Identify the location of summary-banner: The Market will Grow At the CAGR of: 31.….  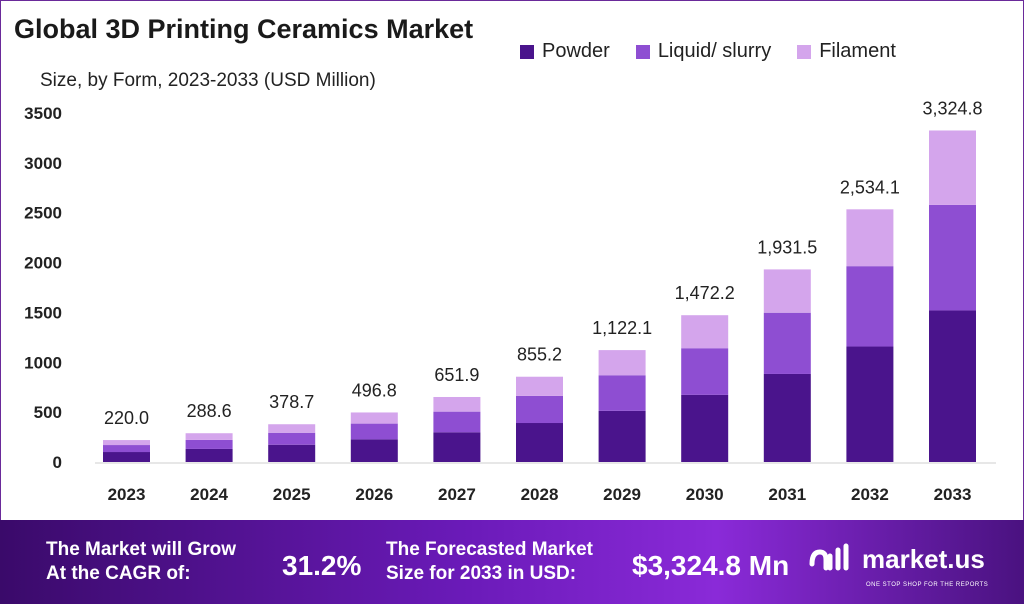
(512, 562).